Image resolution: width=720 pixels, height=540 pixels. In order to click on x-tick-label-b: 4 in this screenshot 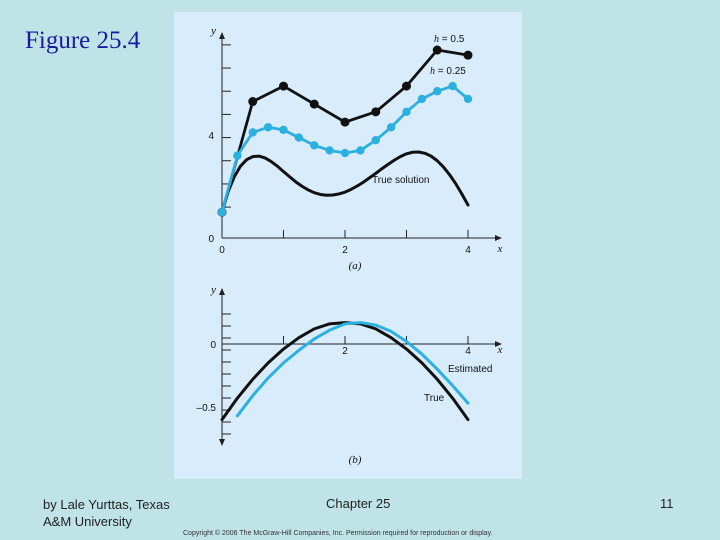, I will do `click(468, 351)`.